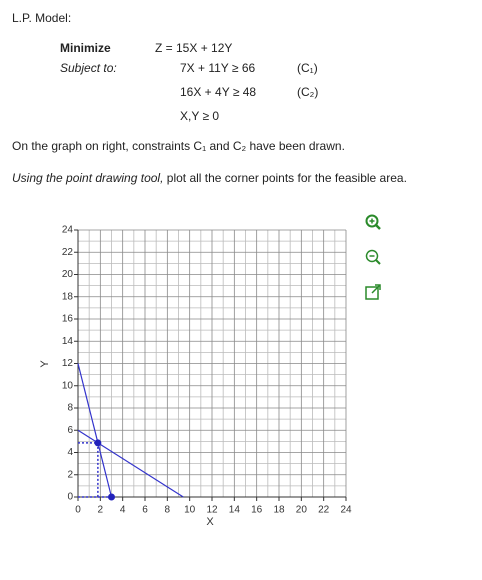  What do you see at coordinates (218, 68) in the screenshot?
I see `constraint: 7X + 11Y ≥ 66` at bounding box center [218, 68].